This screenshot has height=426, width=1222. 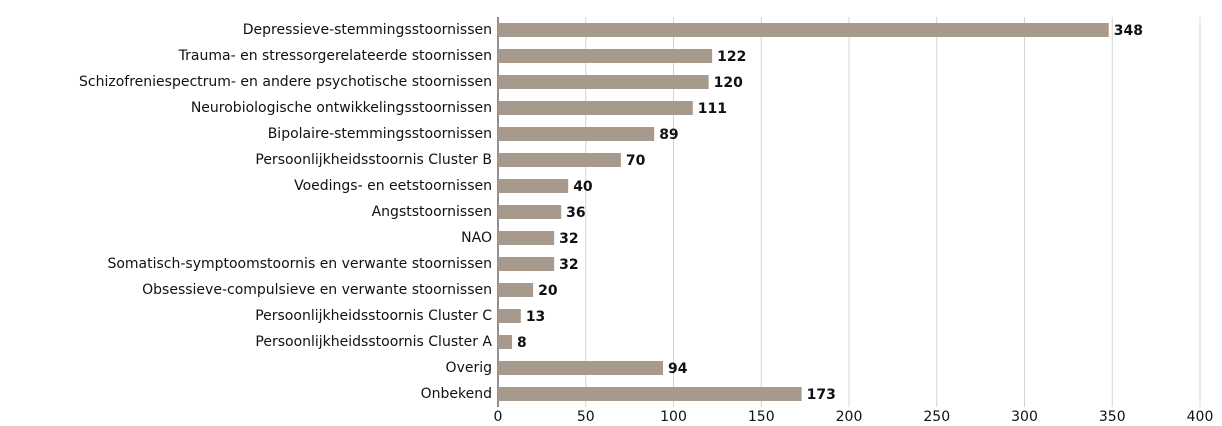 I want to click on value-label: 36, so click(x=575, y=213).